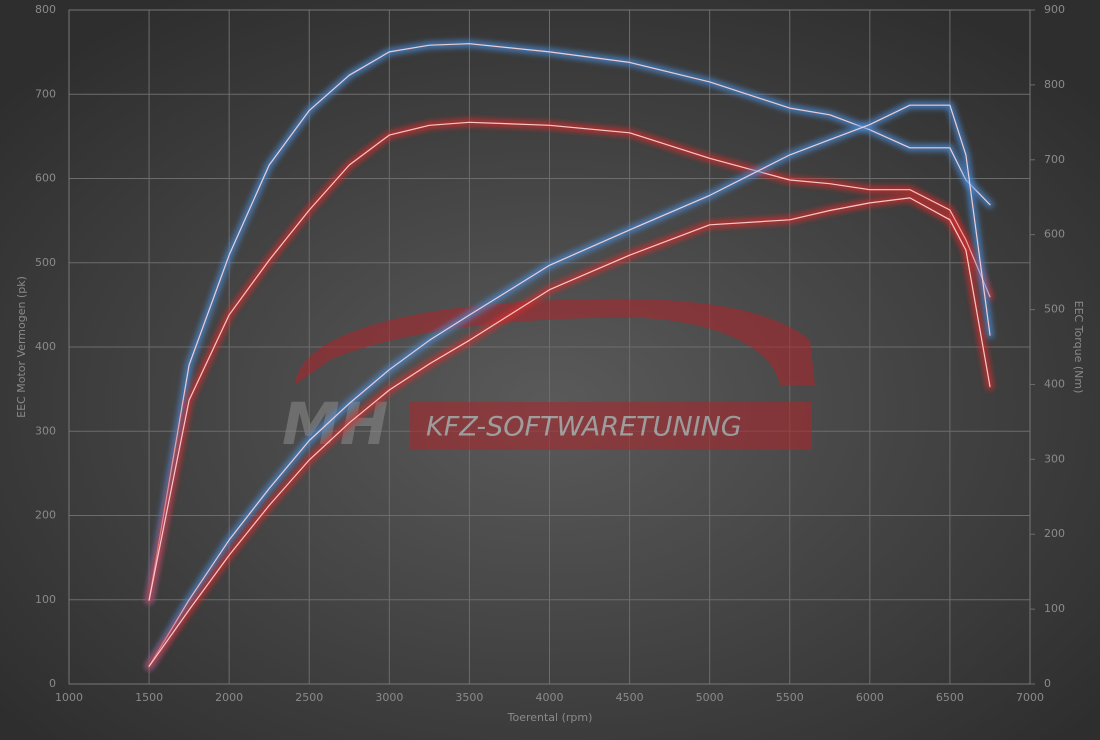 The width and height of the screenshot is (1100, 740). What do you see at coordinates (45, 599) in the screenshot?
I see `y-tick-label: 100` at bounding box center [45, 599].